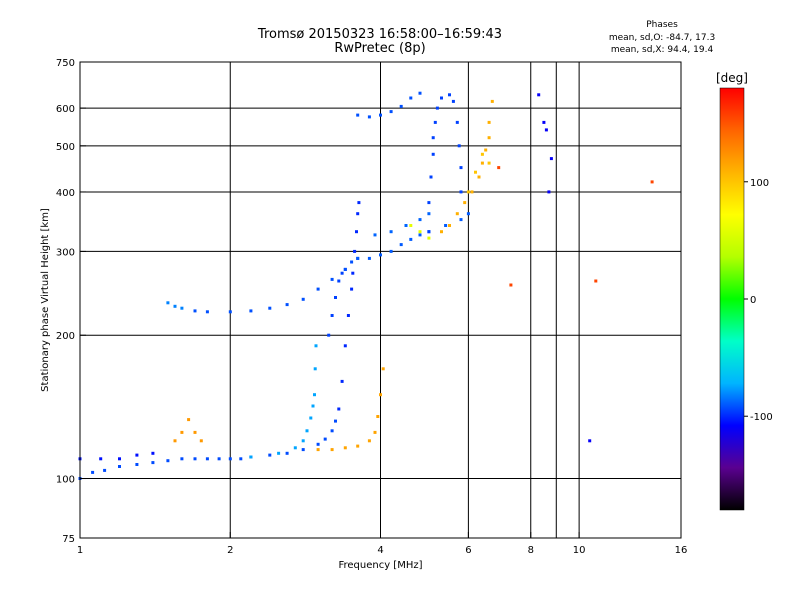 The image size is (800, 600). Describe the element at coordinates (80, 550) in the screenshot. I see `x-tick-label: 1` at that location.